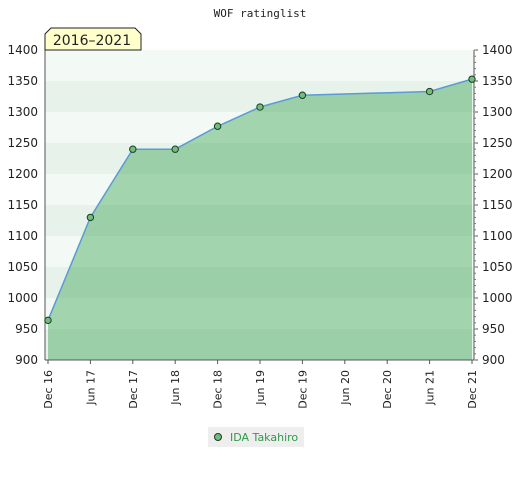 The width and height of the screenshot is (520, 484). Describe the element at coordinates (22, 236) in the screenshot. I see `y-tick-label-left: 1100` at that location.